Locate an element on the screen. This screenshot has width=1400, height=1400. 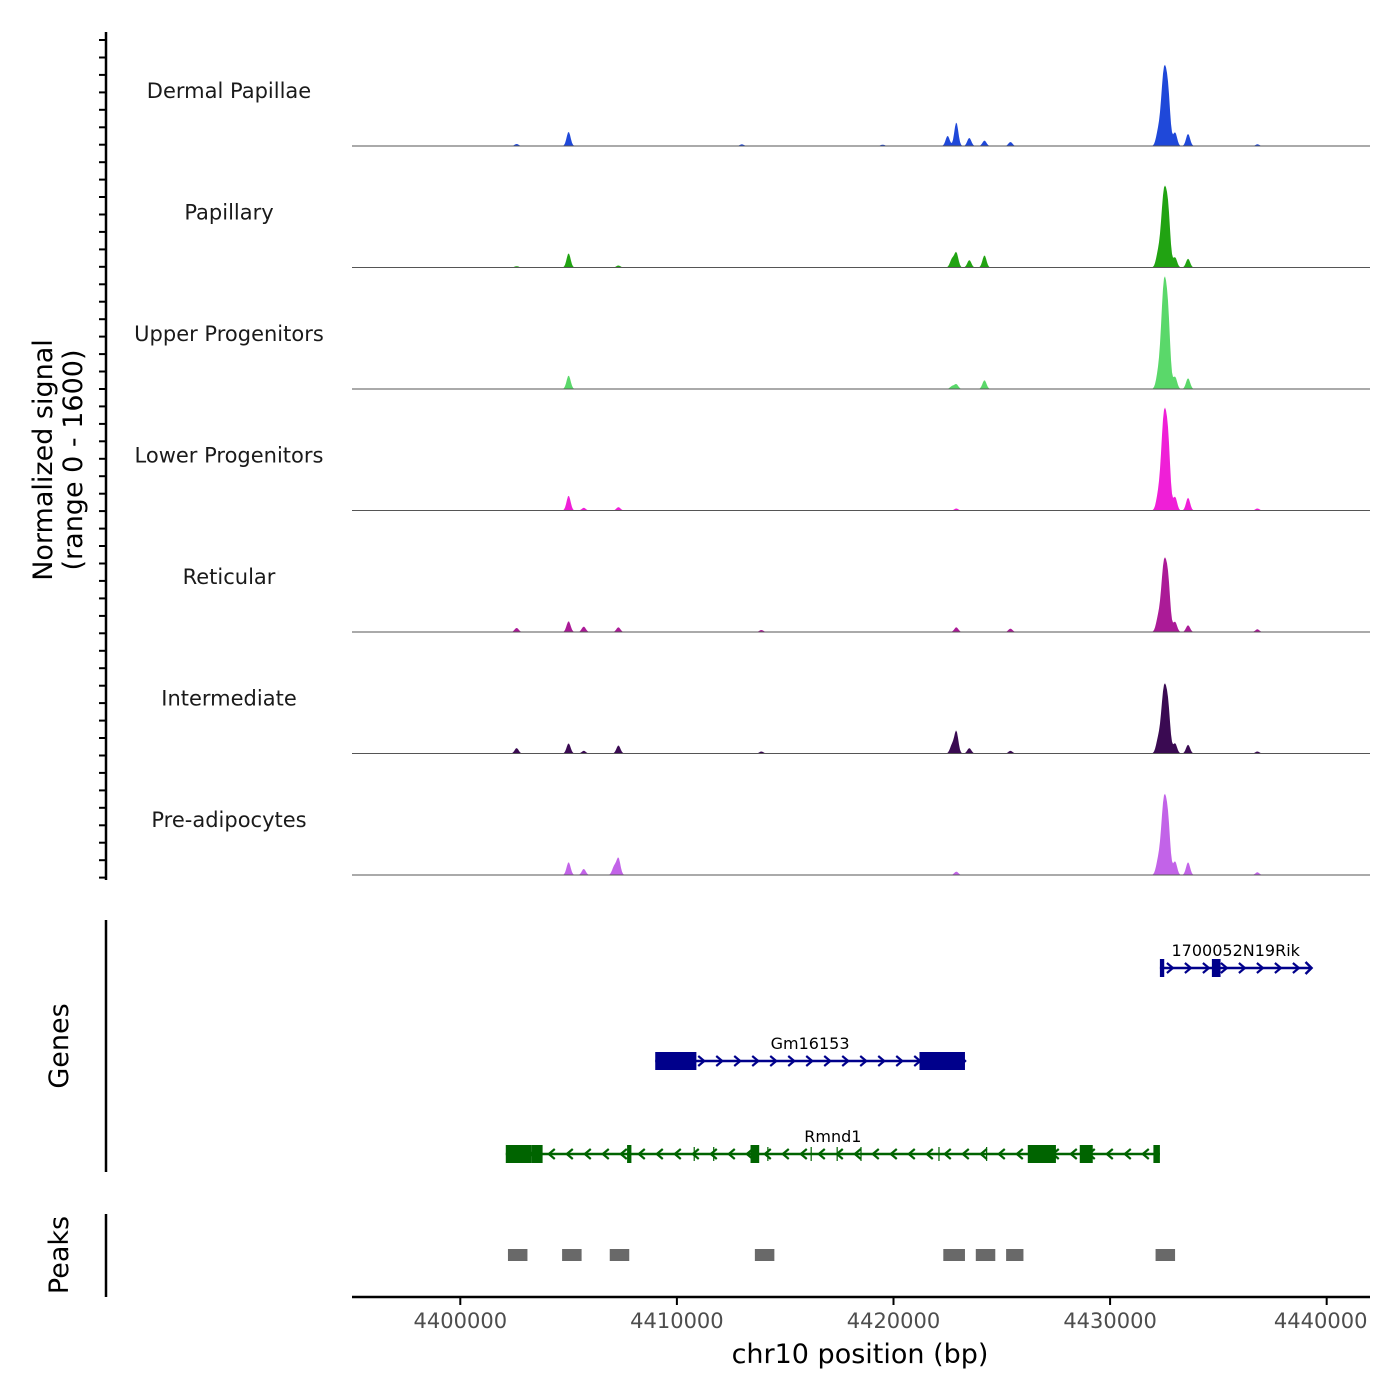
track-label: Reticular is located at coordinates (229, 577).